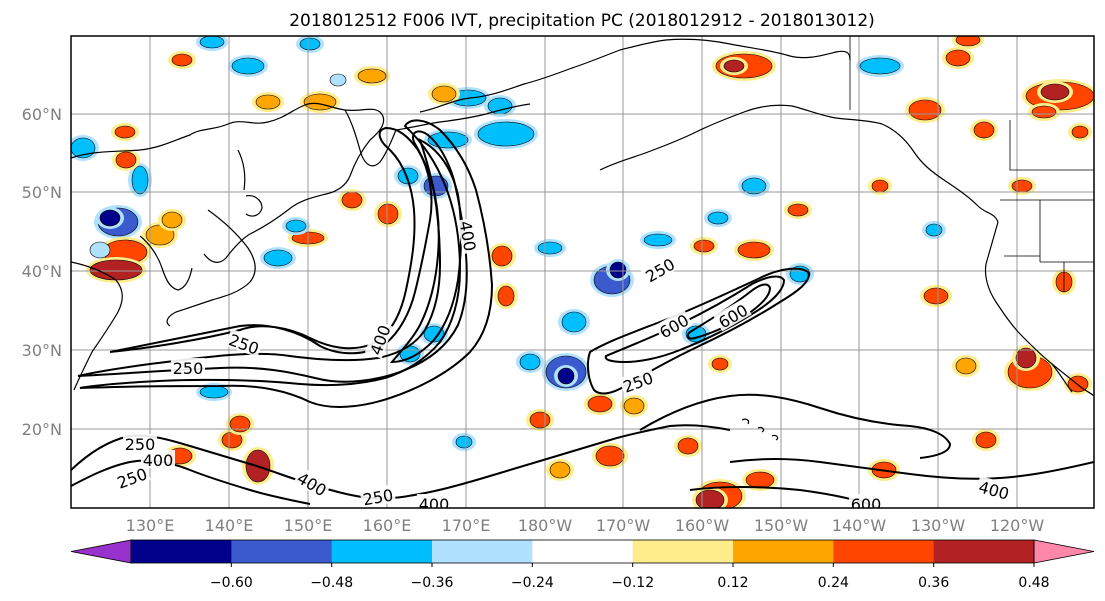 The image size is (1105, 601). What do you see at coordinates (1062, 378) in the screenshot?
I see `coastline-baja` at bounding box center [1062, 378].